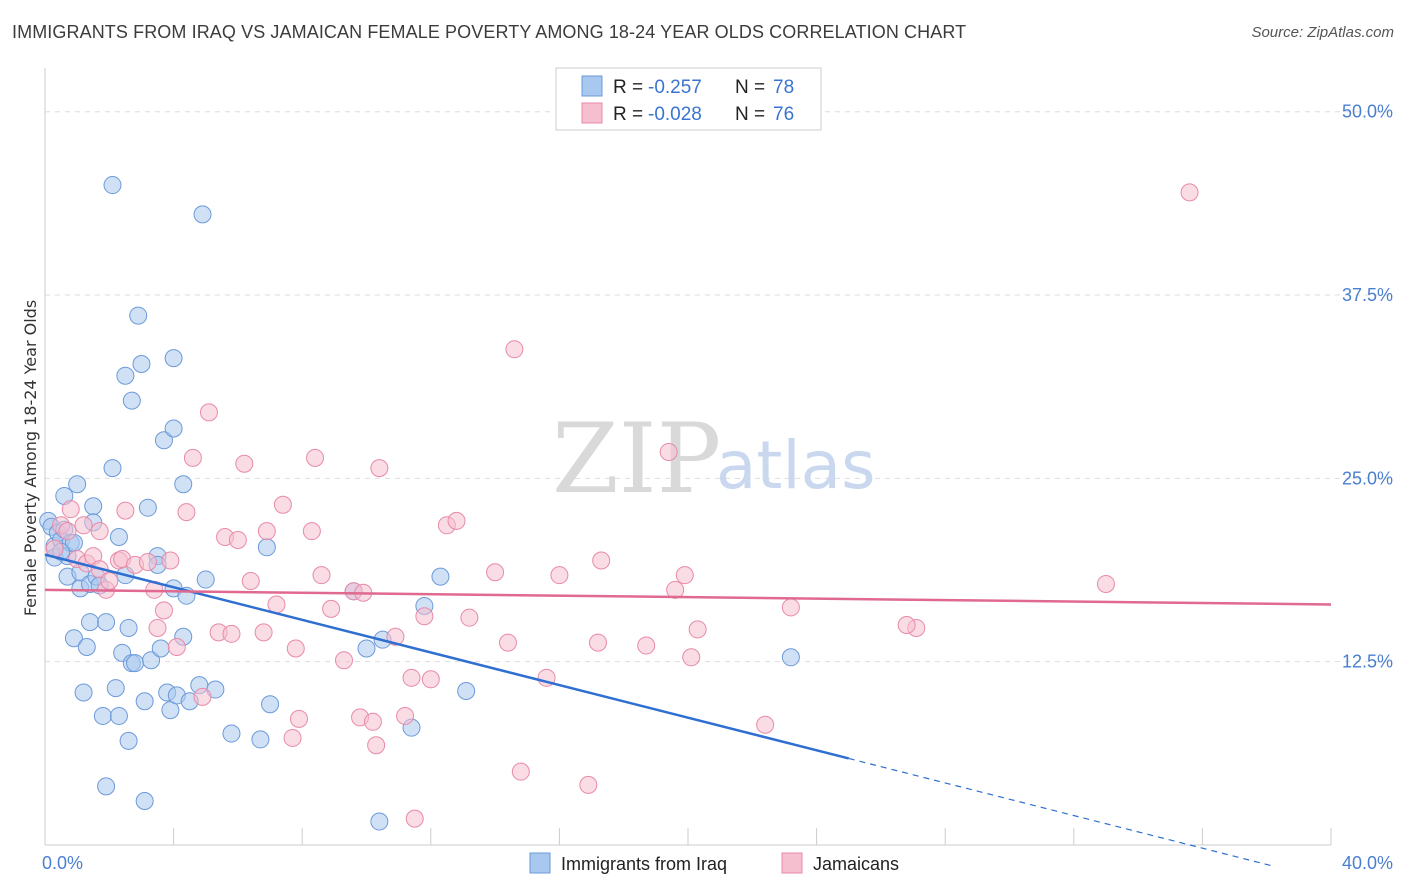 Image resolution: width=1406 pixels, height=892 pixels. What do you see at coordinates (783, 87) in the screenshot?
I see `legend-n-value-1: 78` at bounding box center [783, 87].